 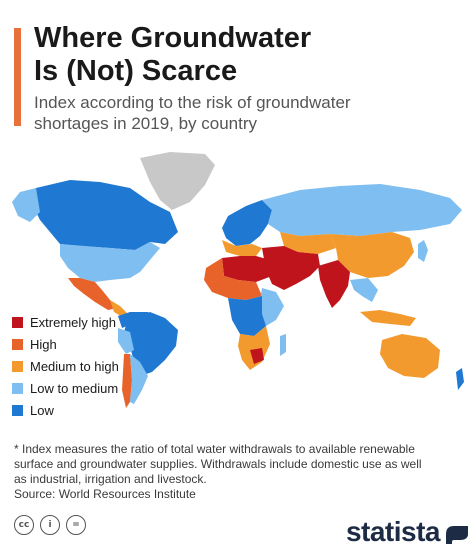 What do you see at coordinates (247, 269) in the screenshot?
I see `map-region-north-africa` at bounding box center [247, 269].